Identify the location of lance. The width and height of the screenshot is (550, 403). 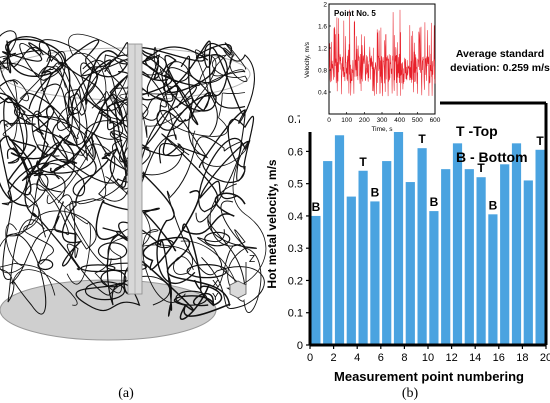
(135, 169).